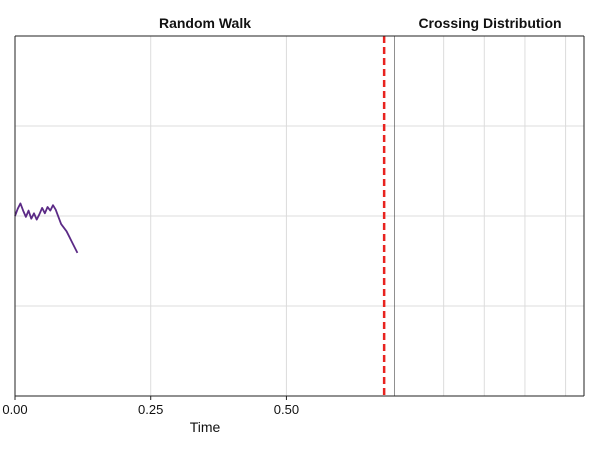 The width and height of the screenshot is (600, 450). What do you see at coordinates (14, 409) in the screenshot?
I see `x-tick-label: 0.00` at bounding box center [14, 409].